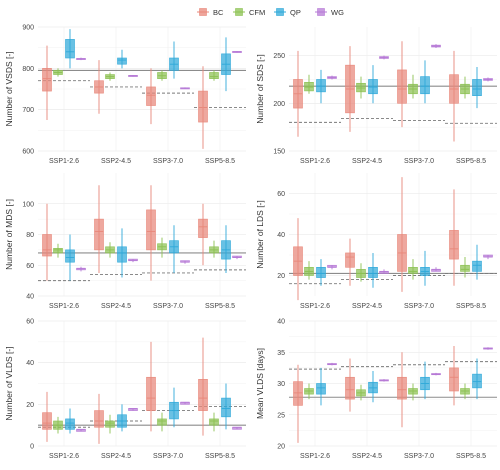 The image size is (500, 470). Describe the element at coordinates (210, 12) in the screenshot. I see `legend-entry-bc: BC` at that location.